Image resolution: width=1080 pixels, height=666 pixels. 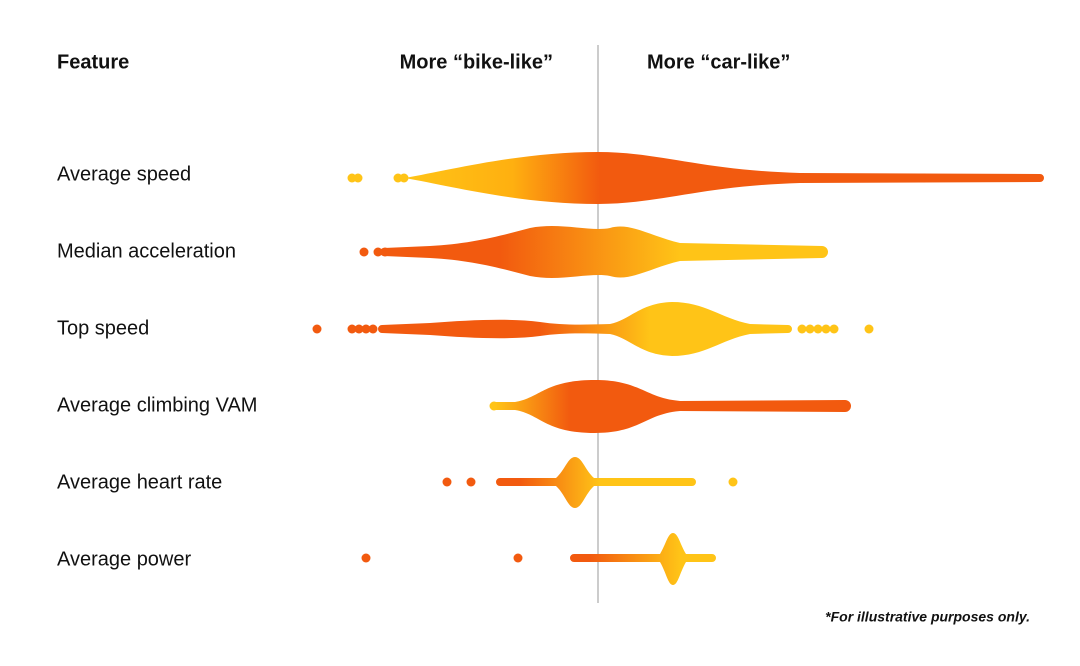 I want to click on car-header: More “car-like”, so click(x=718, y=62).